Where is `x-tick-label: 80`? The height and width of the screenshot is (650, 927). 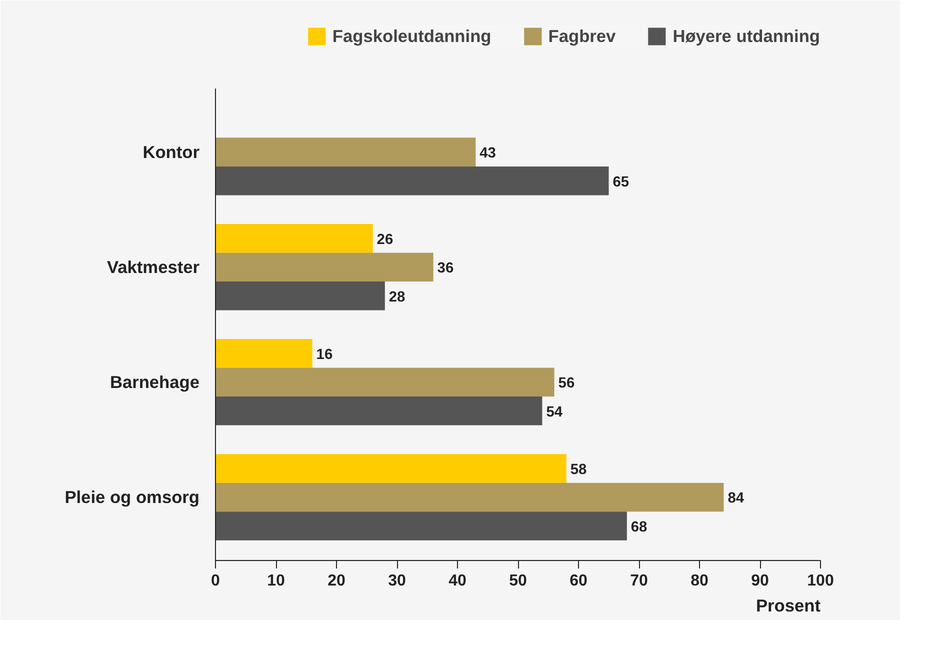 x-tick-label: 80 is located at coordinates (699, 581).